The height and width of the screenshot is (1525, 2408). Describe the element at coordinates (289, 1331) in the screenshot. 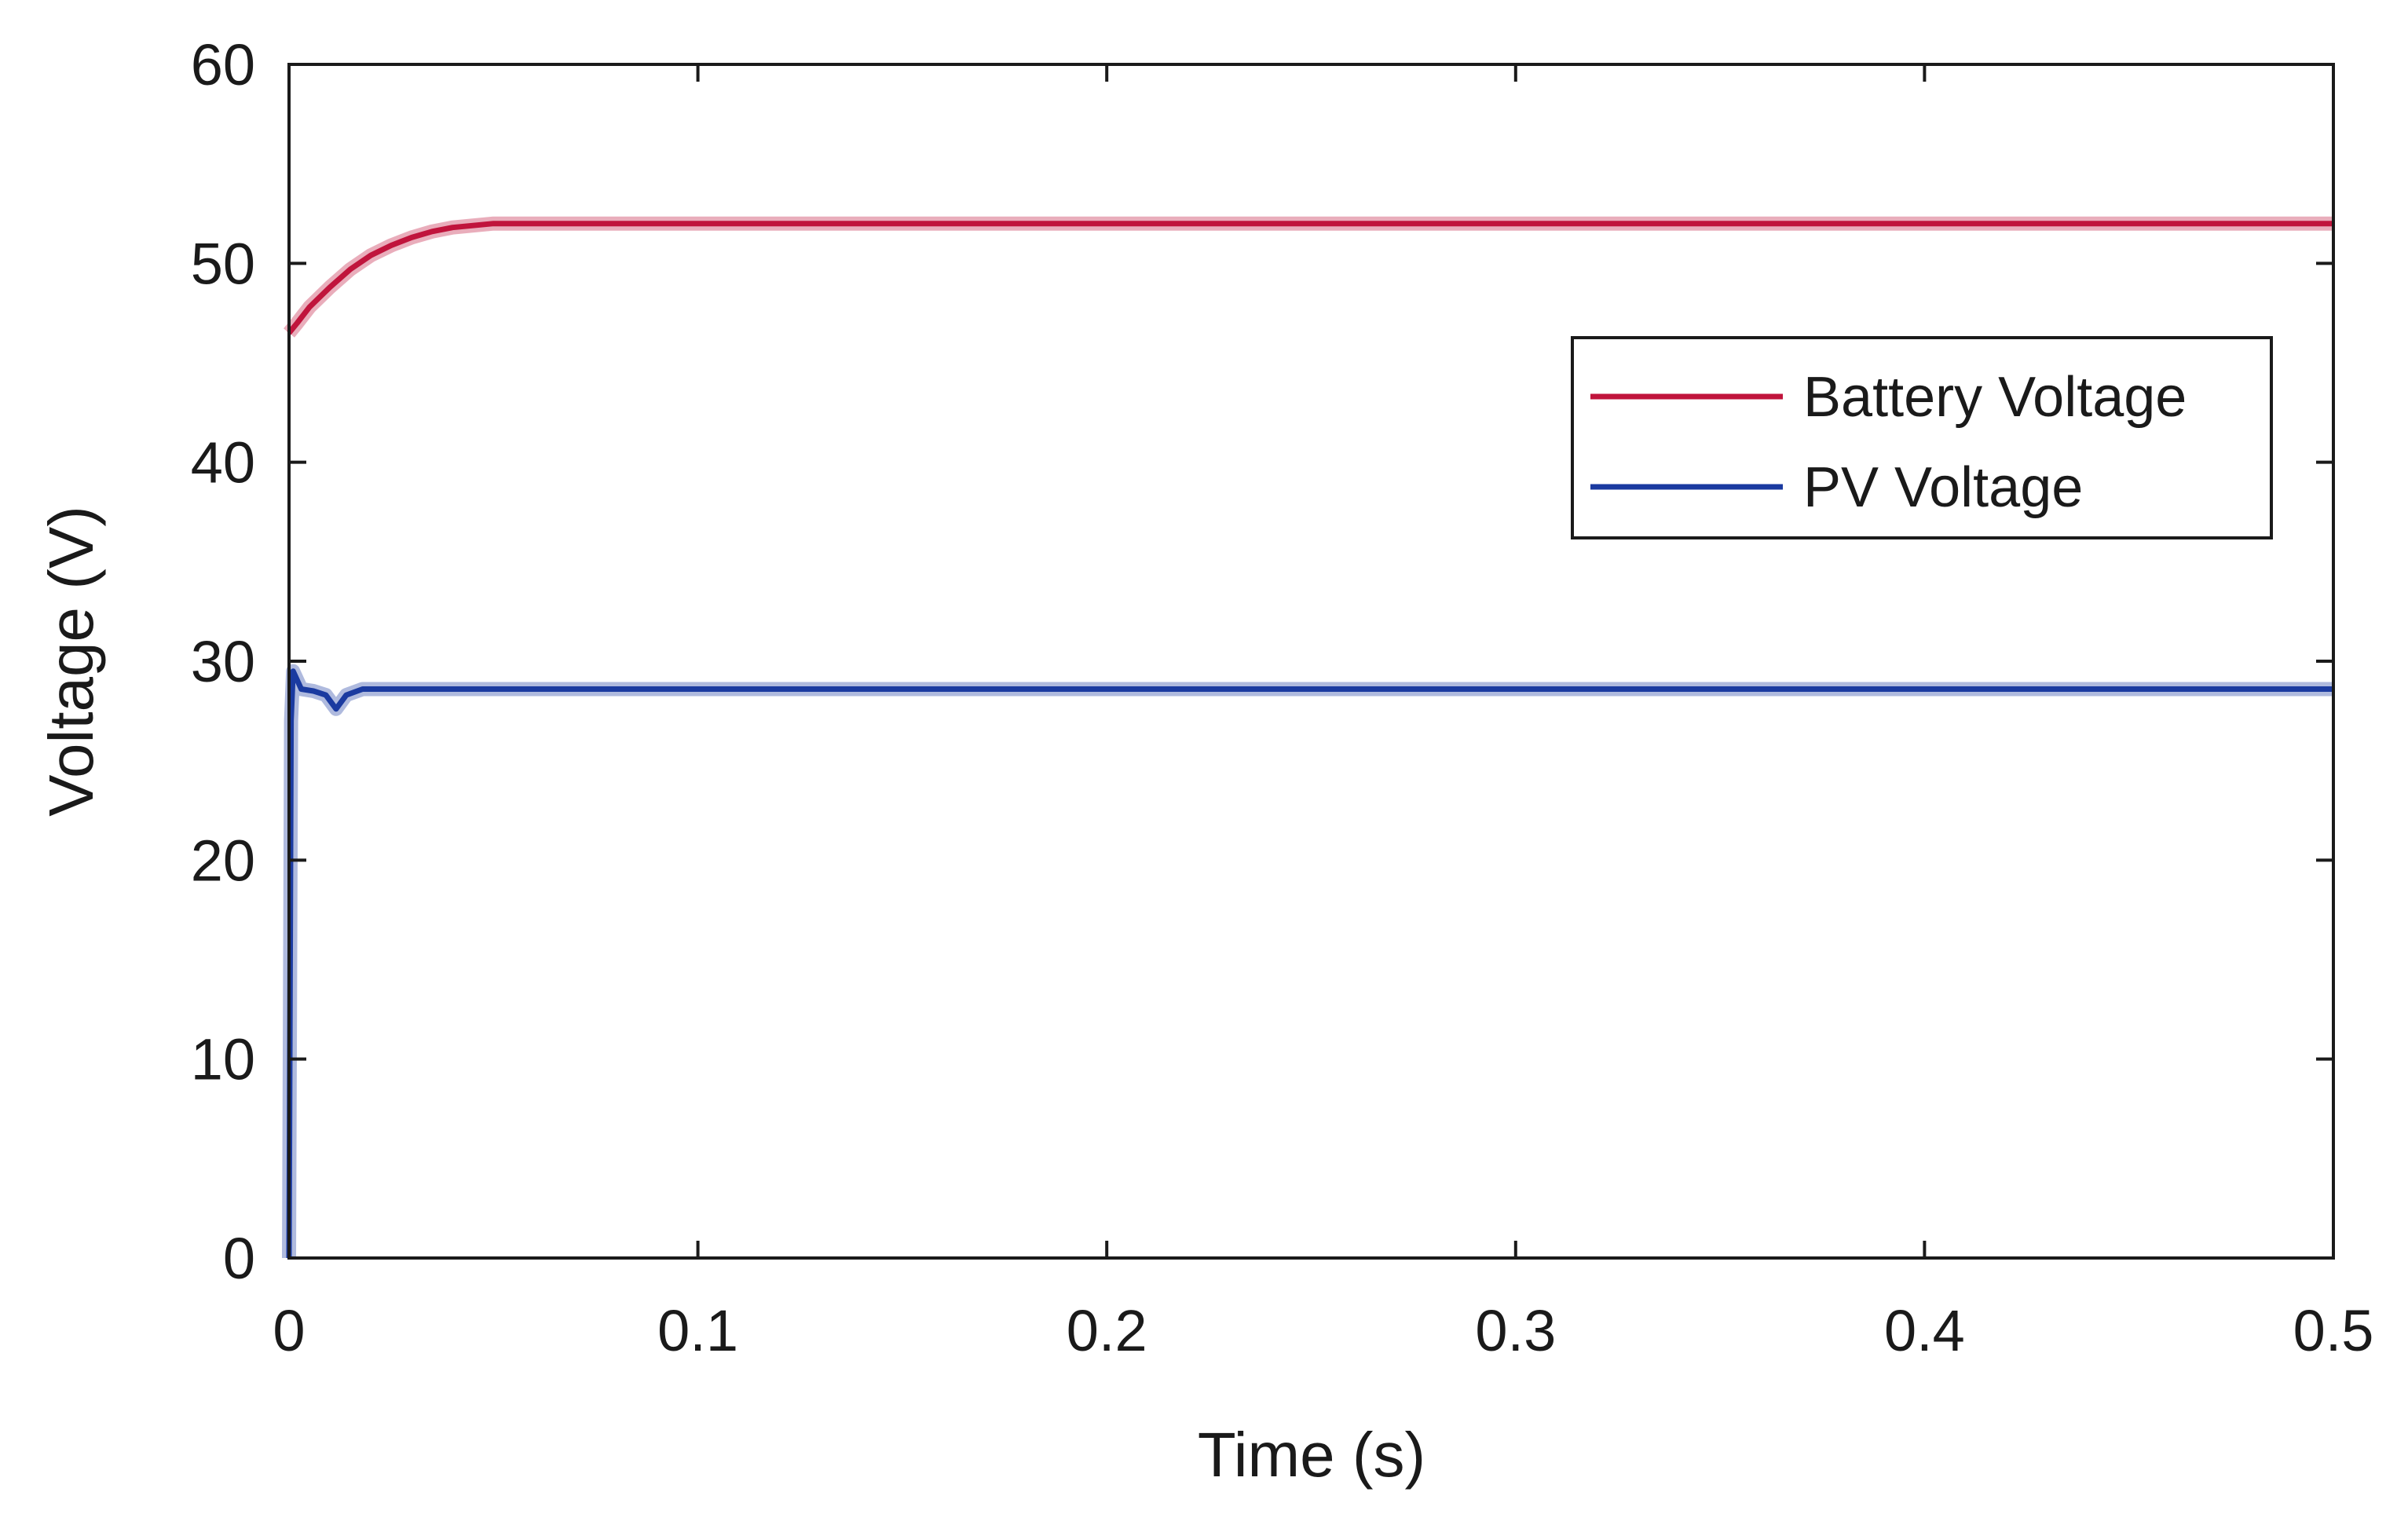

I see `x-tick-label: 0` at that location.